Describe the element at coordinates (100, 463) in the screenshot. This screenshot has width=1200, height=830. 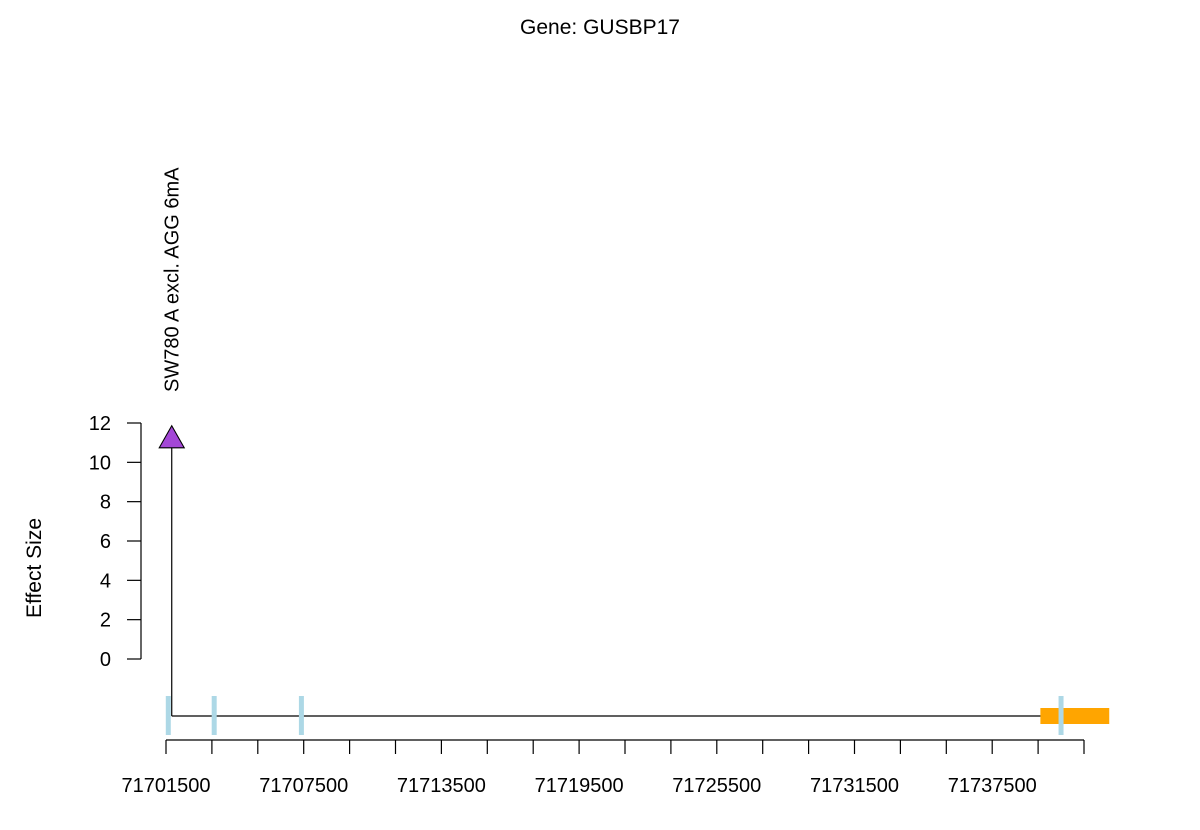
I see `y-tick-label: 10` at that location.